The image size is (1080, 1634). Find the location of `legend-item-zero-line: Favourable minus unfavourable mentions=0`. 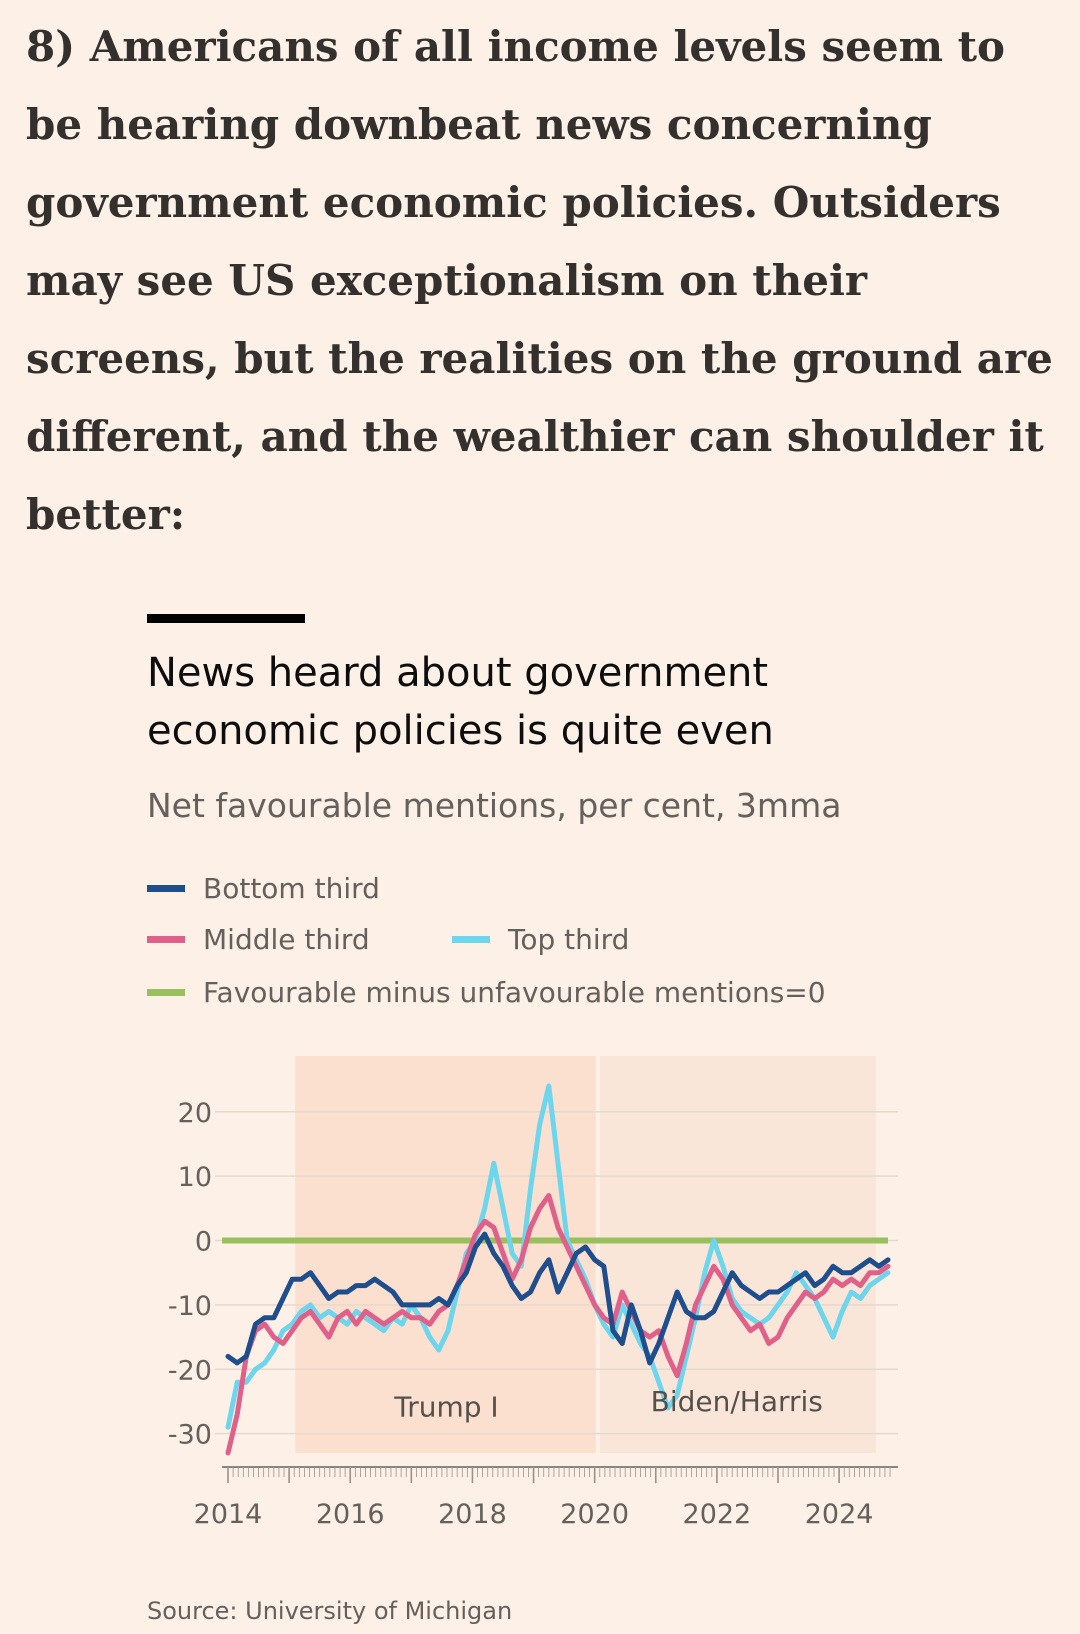

legend-item-zero-line: Favourable minus unfavourable mentions=0 is located at coordinates (486, 992).